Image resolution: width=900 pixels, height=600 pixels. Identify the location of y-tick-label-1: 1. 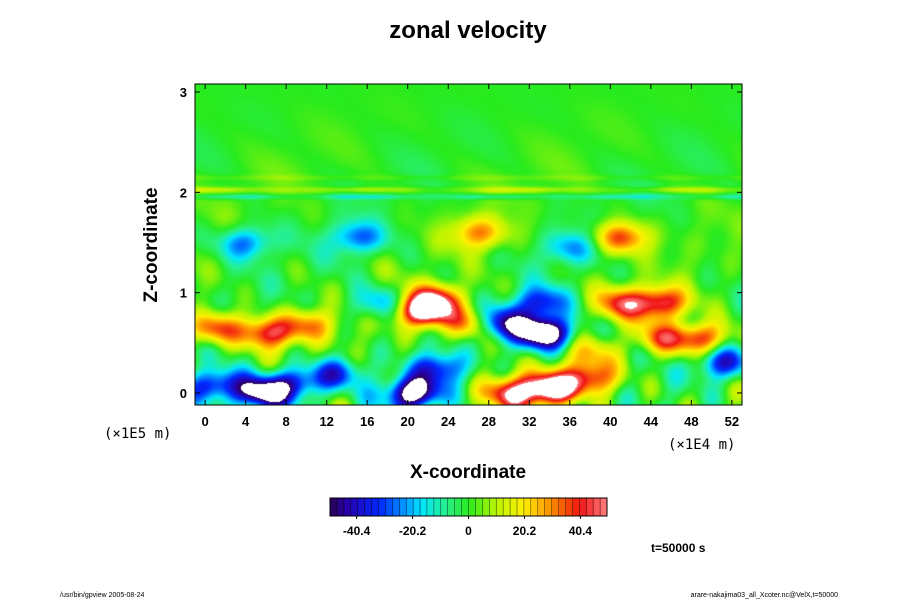
(183, 293).